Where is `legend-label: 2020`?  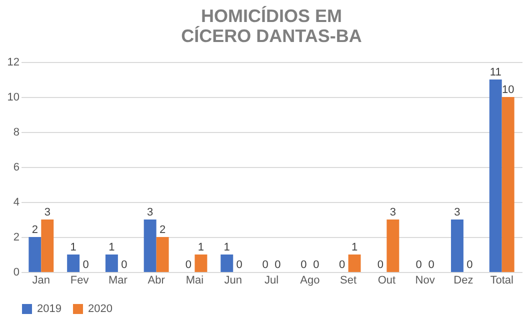
legend-label: 2020 is located at coordinates (100, 309).